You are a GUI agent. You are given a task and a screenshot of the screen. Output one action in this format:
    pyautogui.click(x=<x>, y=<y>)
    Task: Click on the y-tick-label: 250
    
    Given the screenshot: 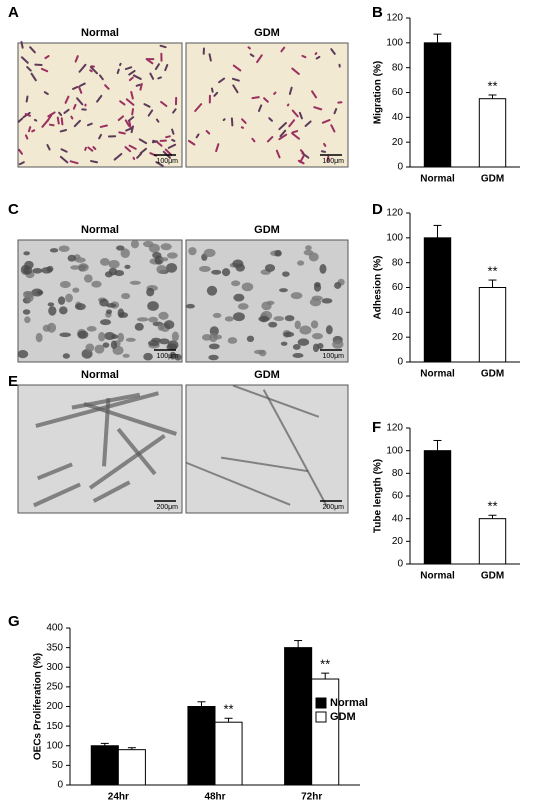 What is the action you would take?
    pyautogui.click(x=54, y=687)
    